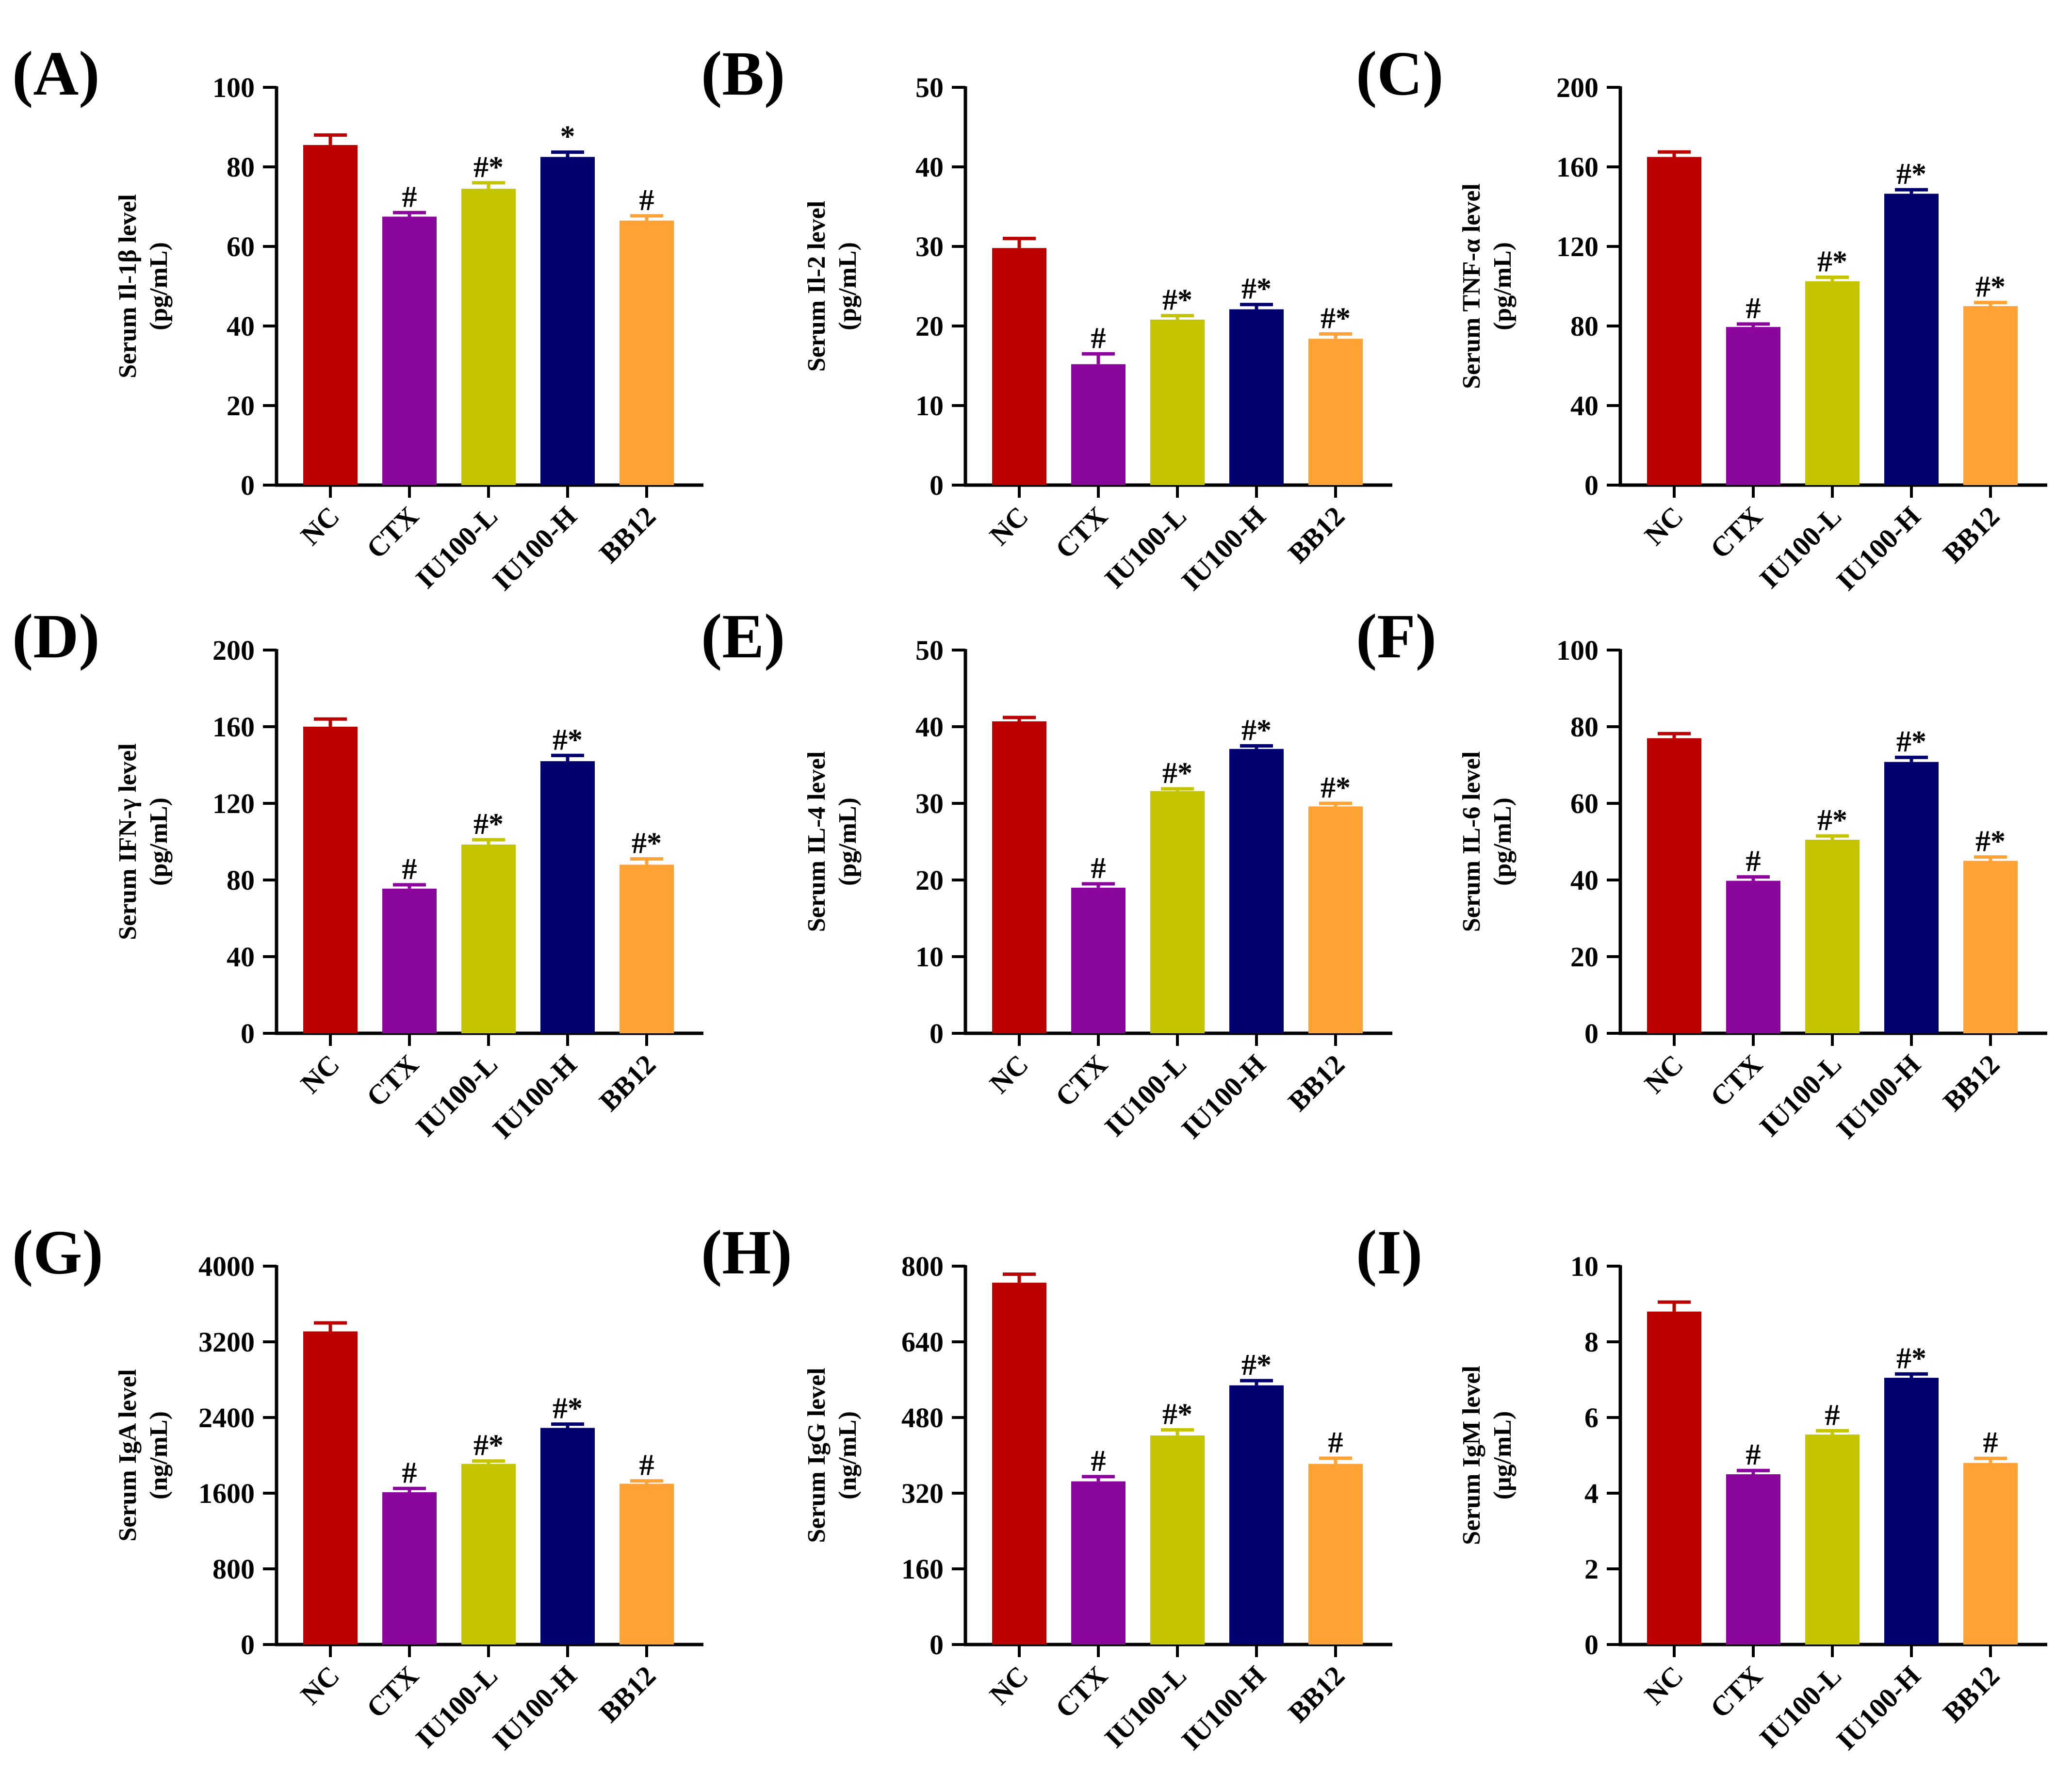  Describe the element at coordinates (241, 167) in the screenshot. I see `y-tick-label: 80` at that location.